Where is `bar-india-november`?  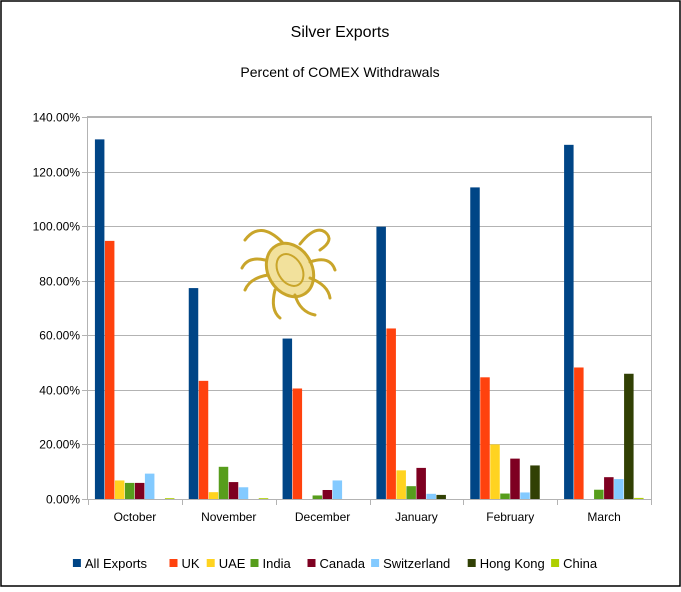
bar-india-november is located at coordinates (223, 482).